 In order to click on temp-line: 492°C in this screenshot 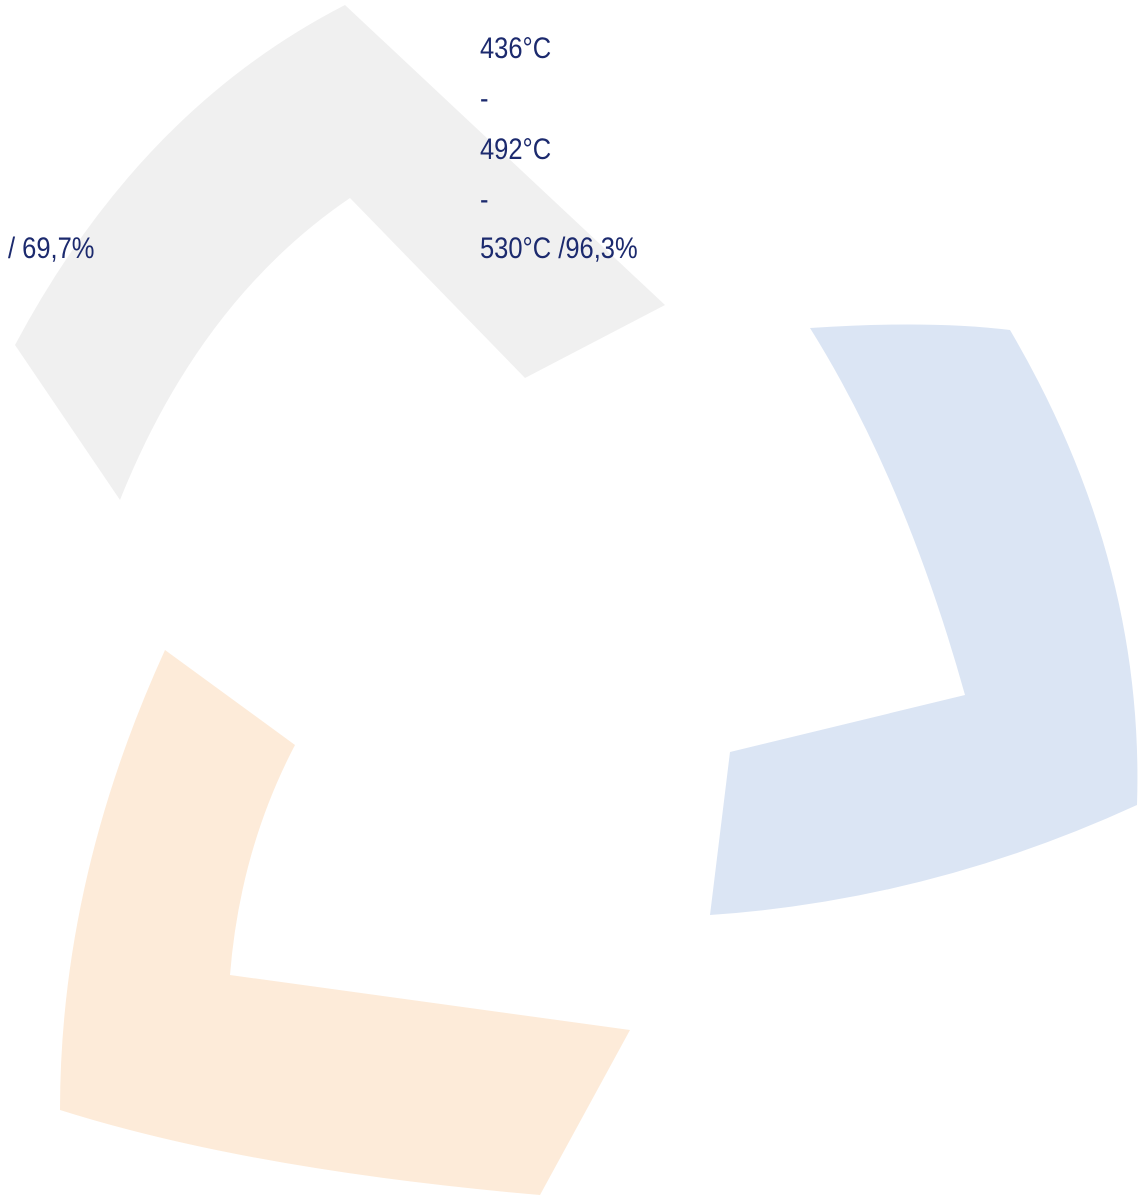, I will do `click(516, 149)`.